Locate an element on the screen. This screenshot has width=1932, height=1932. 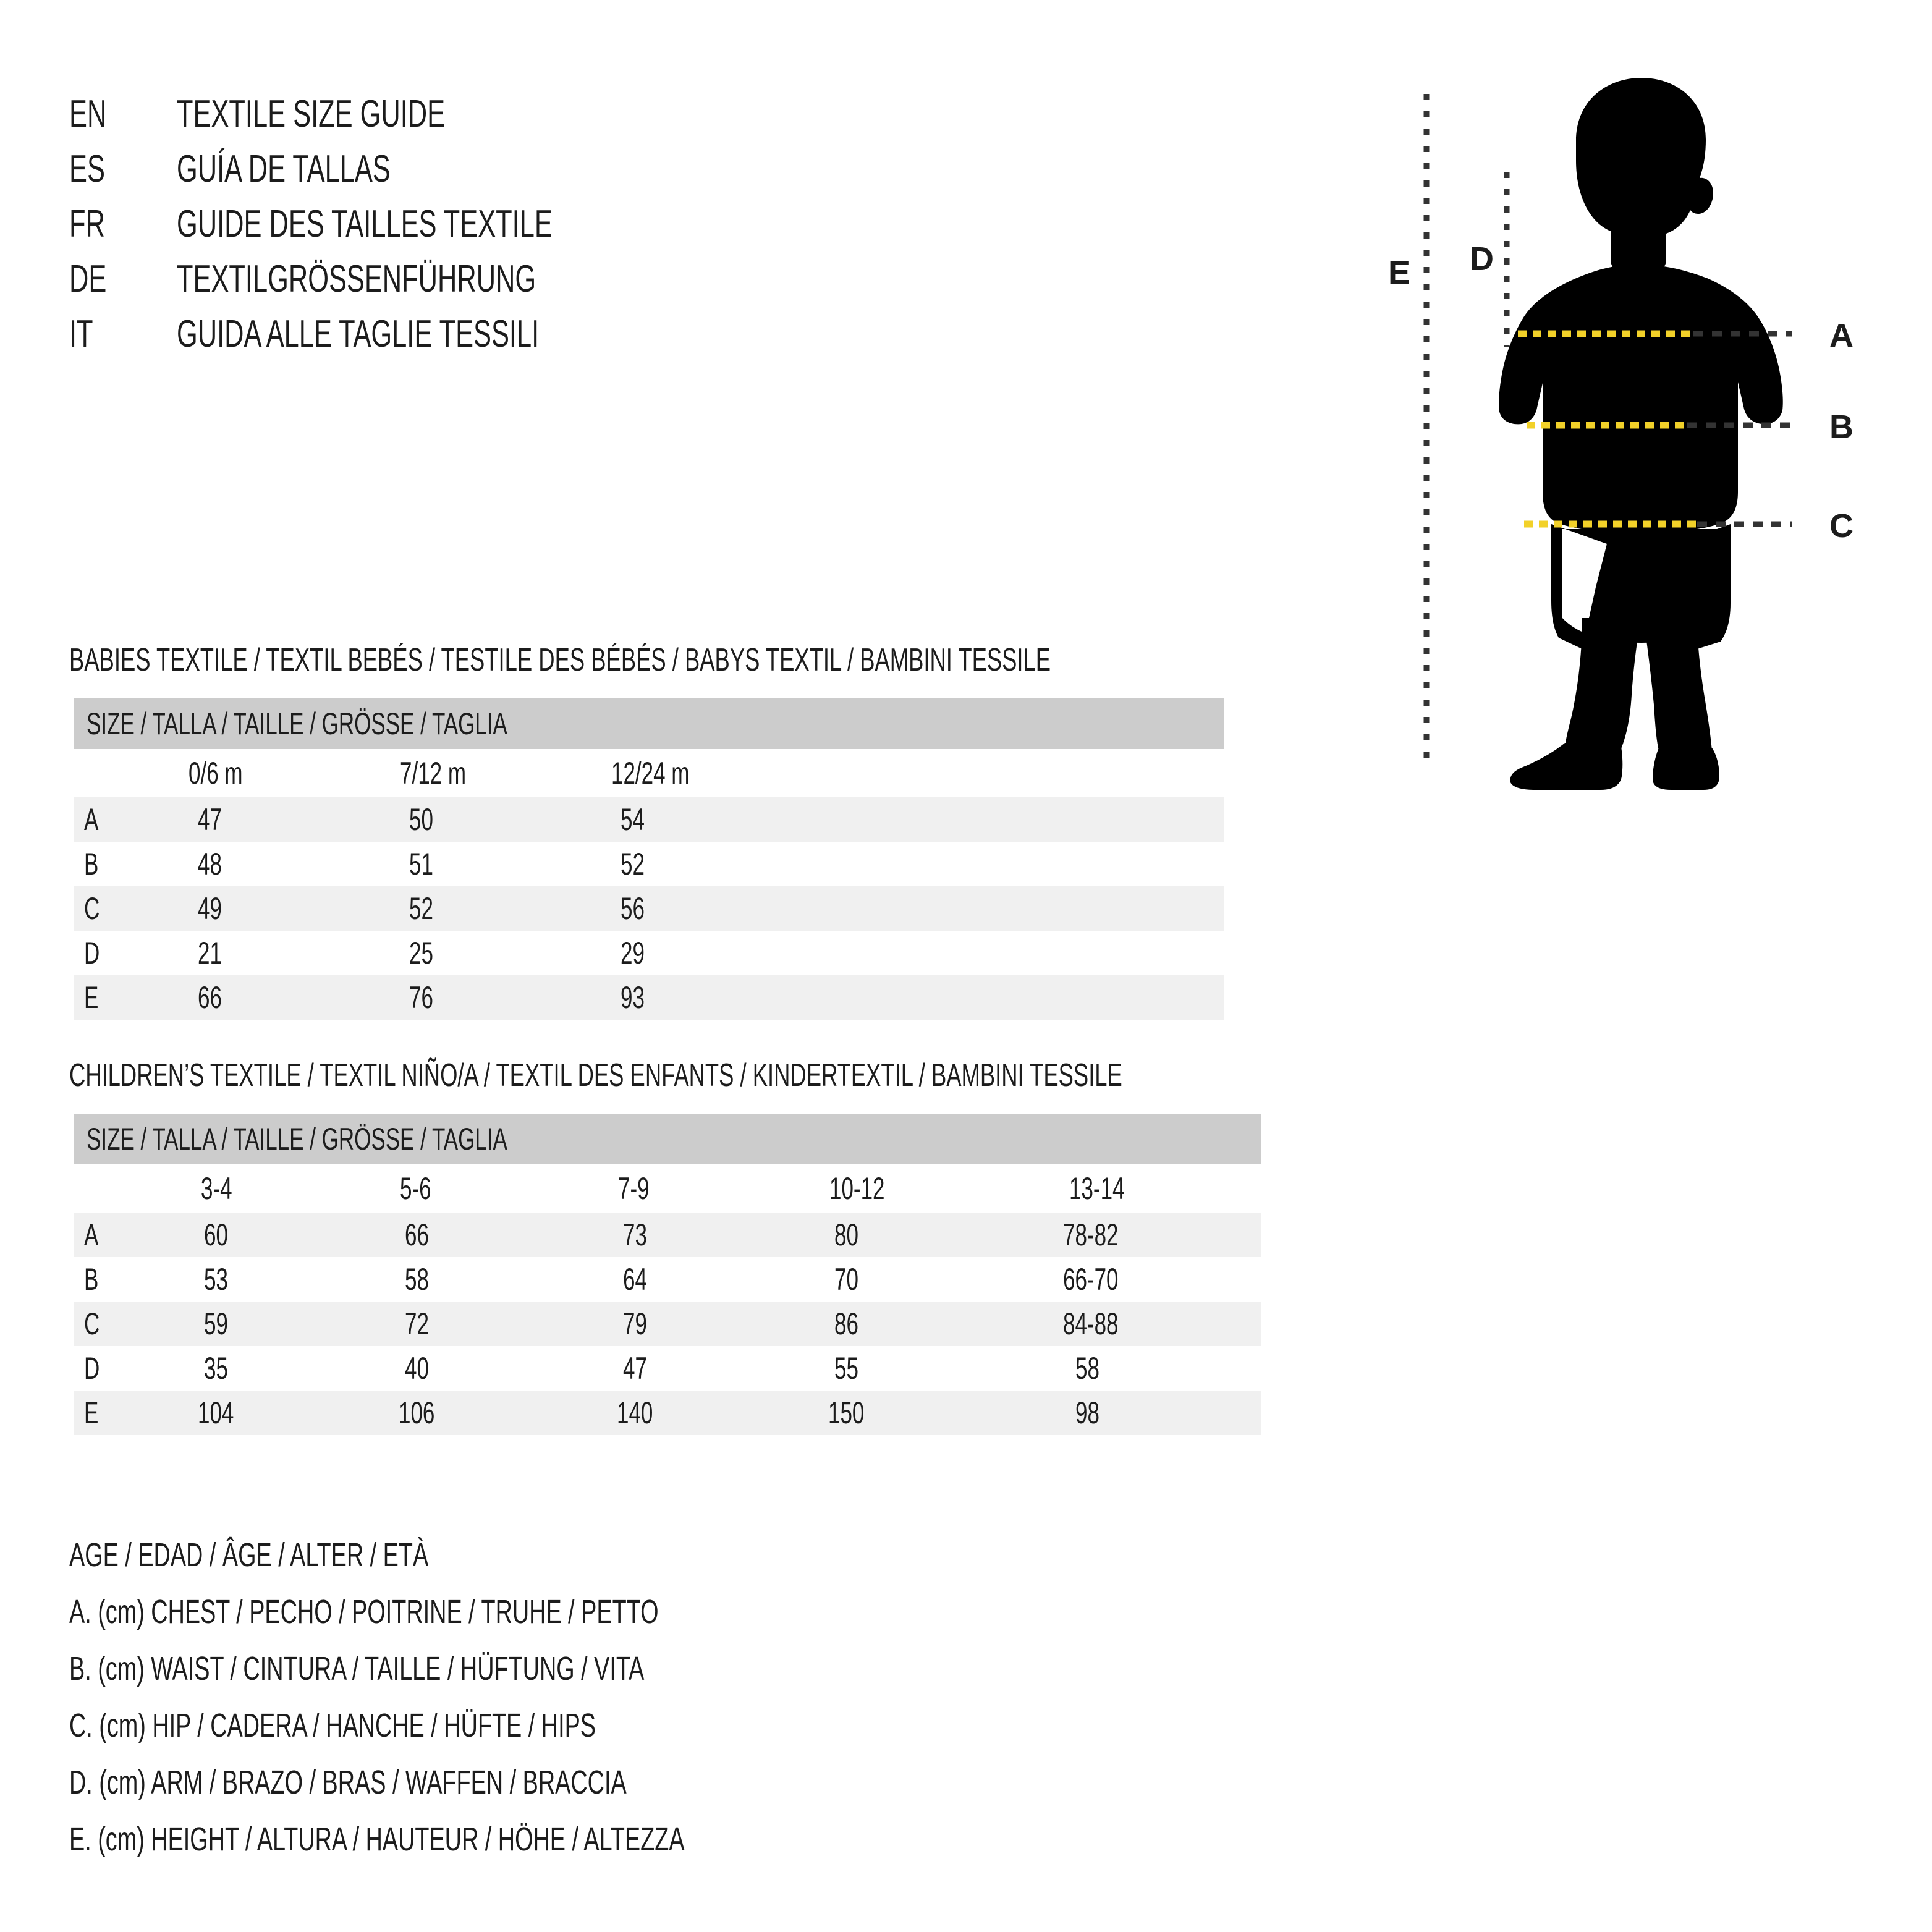
table-row: C 49 52 56 is located at coordinates (649, 908).